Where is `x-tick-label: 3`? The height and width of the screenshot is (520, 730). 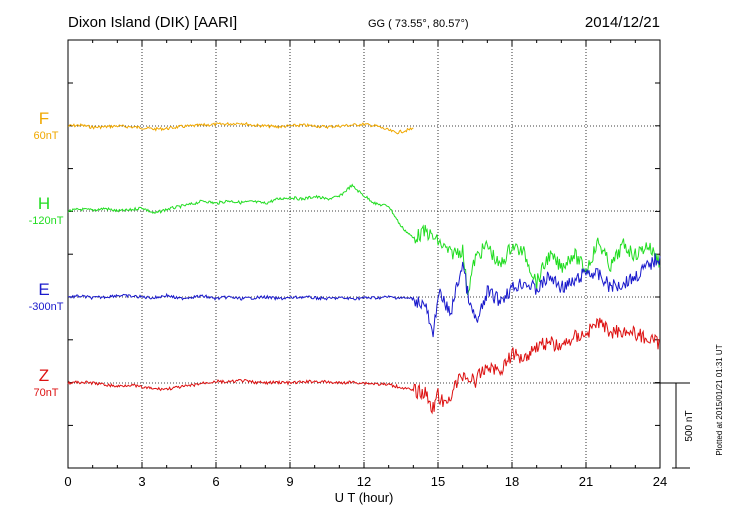
x-tick-label: 3 is located at coordinates (141, 481).